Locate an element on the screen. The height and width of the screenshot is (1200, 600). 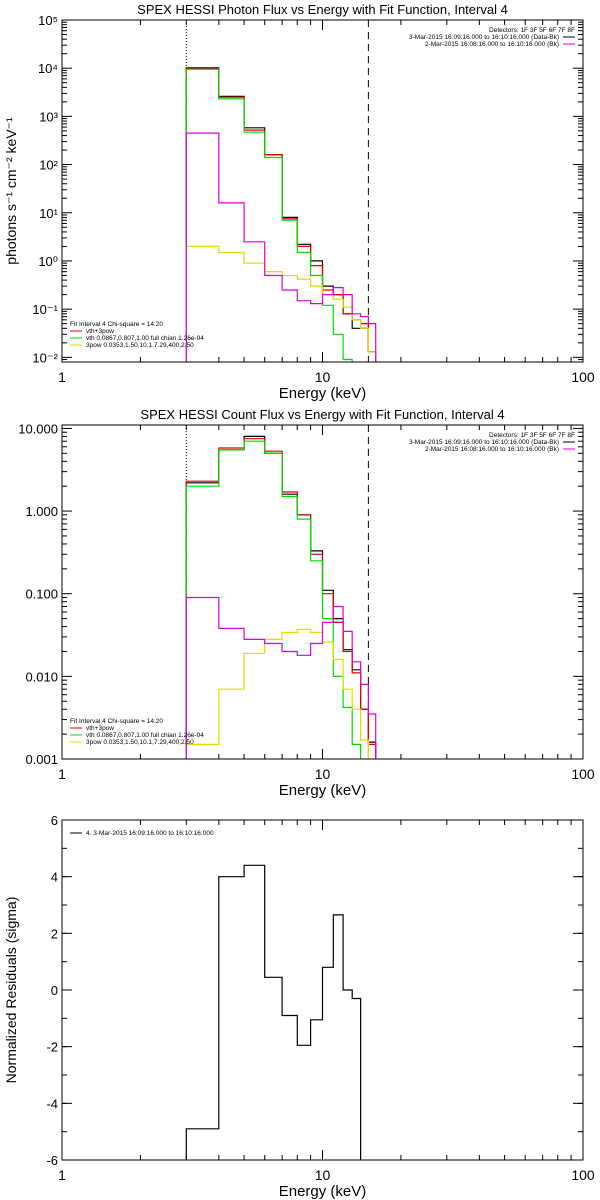
y-tick-label: -2 is located at coordinates (52, 1047).